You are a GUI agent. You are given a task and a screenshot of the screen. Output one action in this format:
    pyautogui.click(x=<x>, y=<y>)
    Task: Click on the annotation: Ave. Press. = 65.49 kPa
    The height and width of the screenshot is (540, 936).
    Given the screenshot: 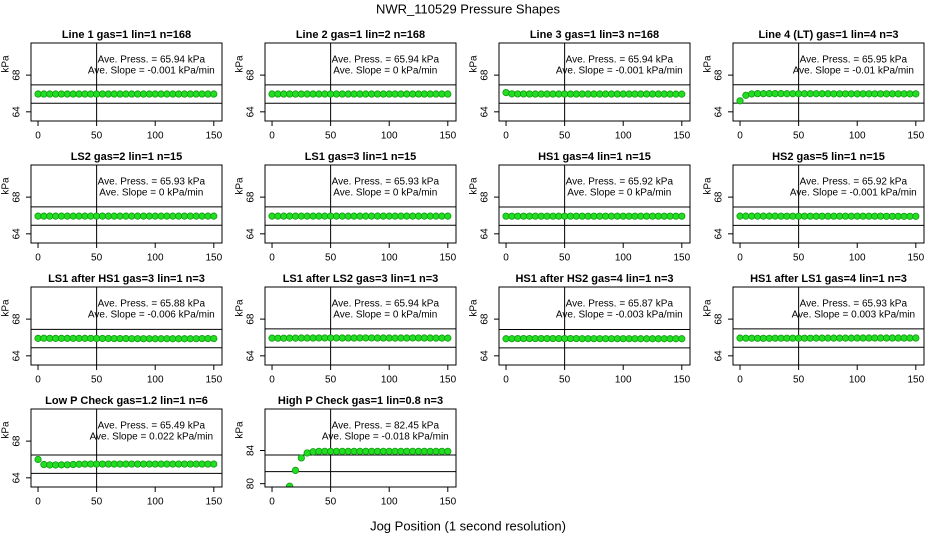 What is the action you would take?
    pyautogui.click(x=152, y=426)
    